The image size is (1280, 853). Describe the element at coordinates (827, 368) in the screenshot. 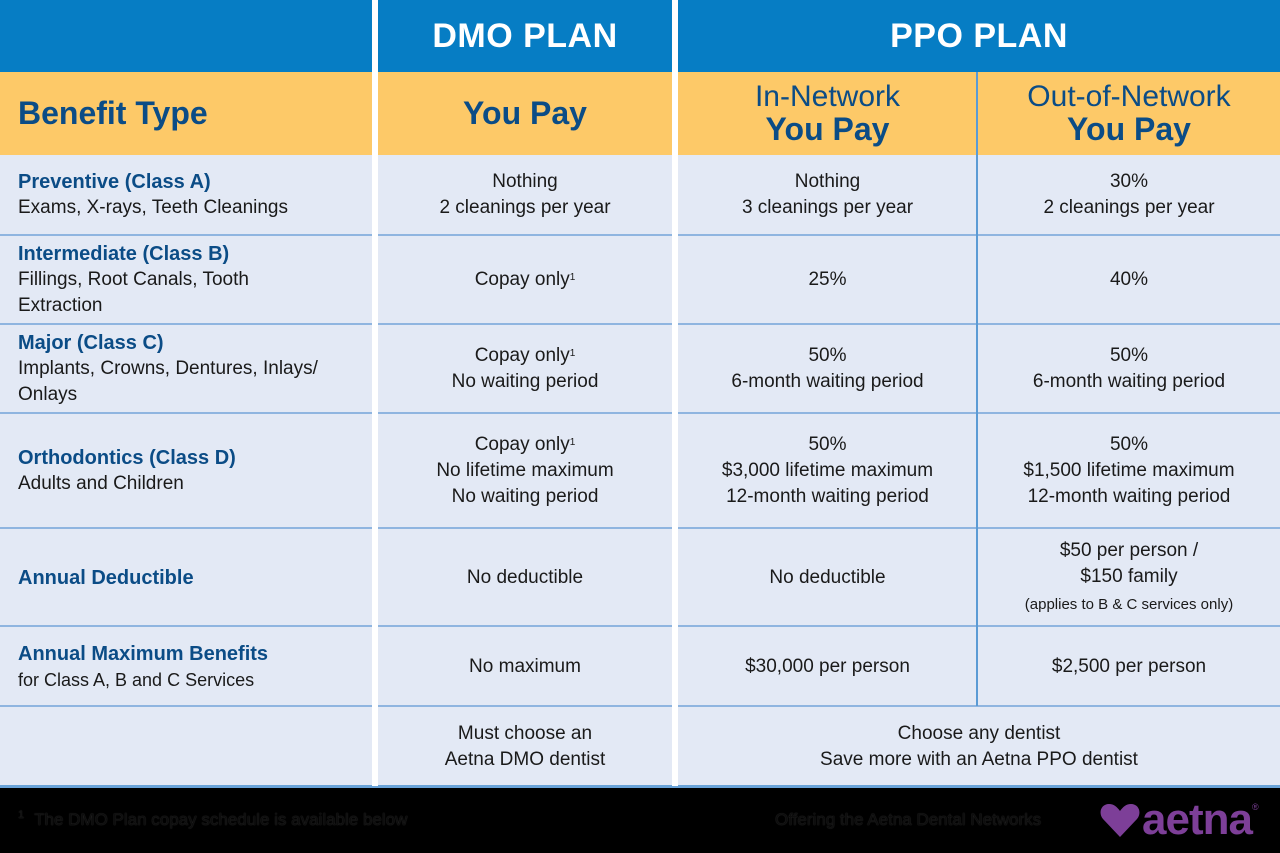

I see `in-network-cell: 50% 6-month waiting period` at that location.